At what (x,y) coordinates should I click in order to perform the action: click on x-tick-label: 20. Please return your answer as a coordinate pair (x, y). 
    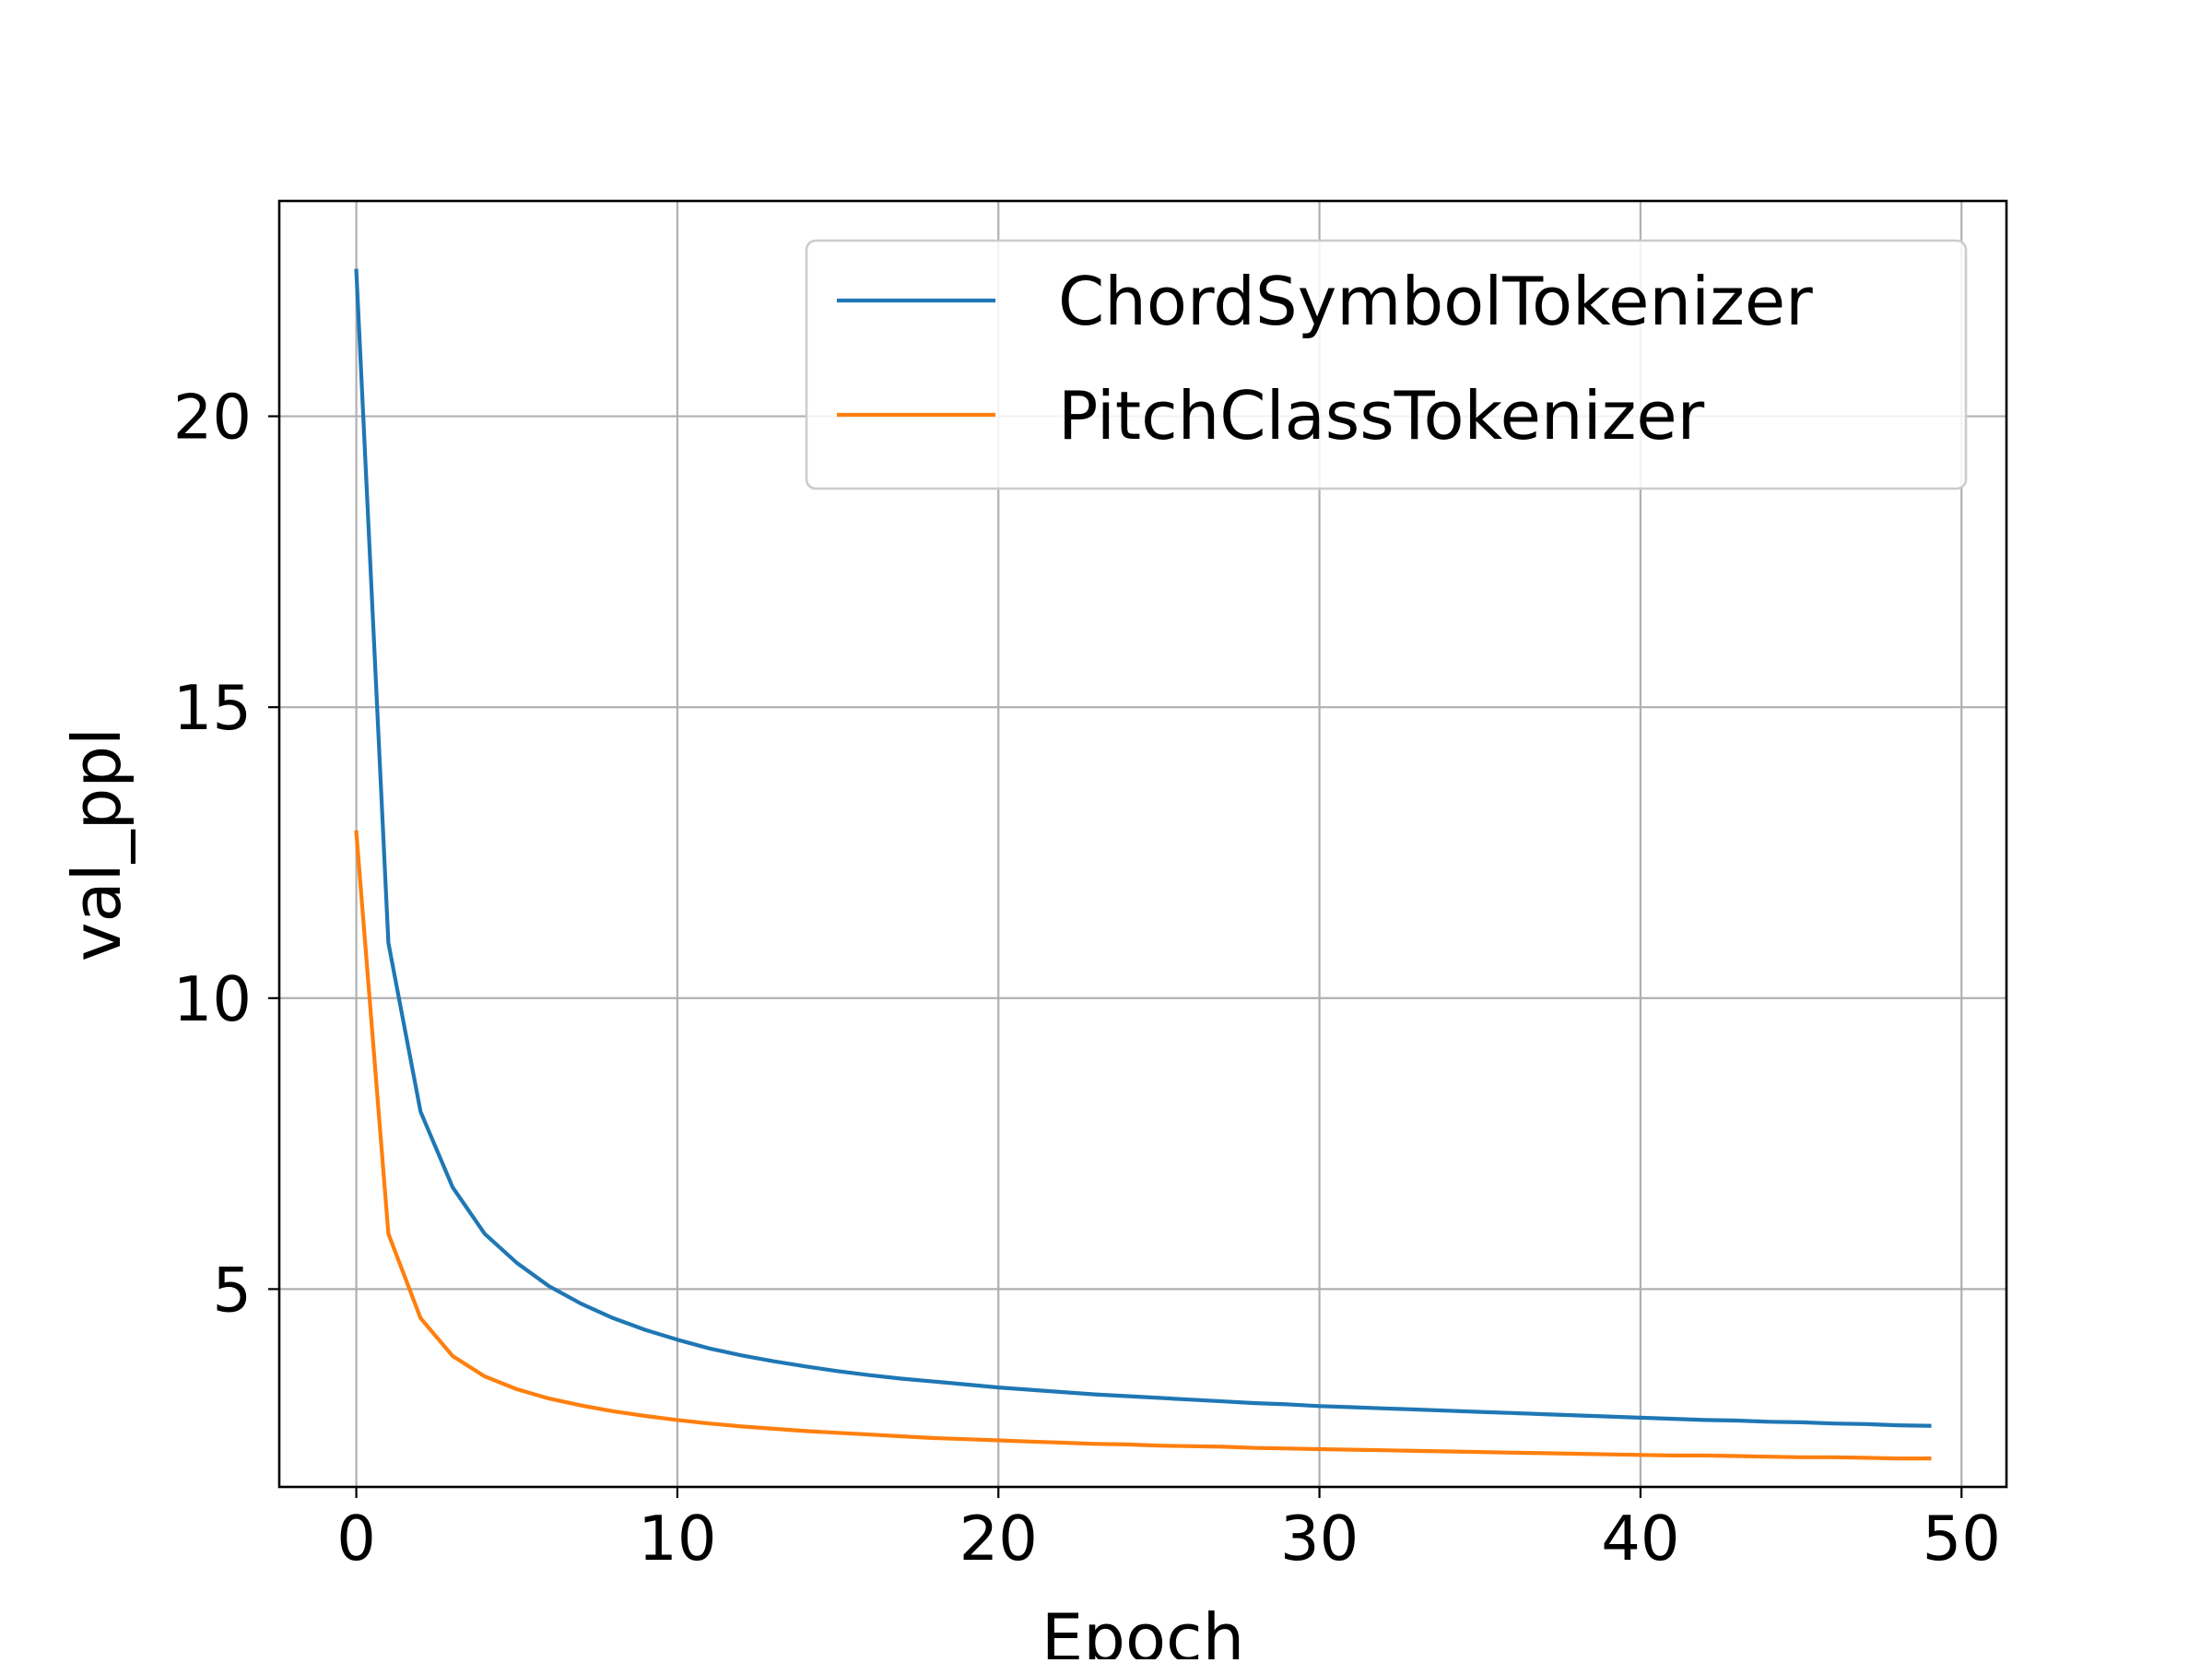
    Looking at the image, I should click on (998, 1539).